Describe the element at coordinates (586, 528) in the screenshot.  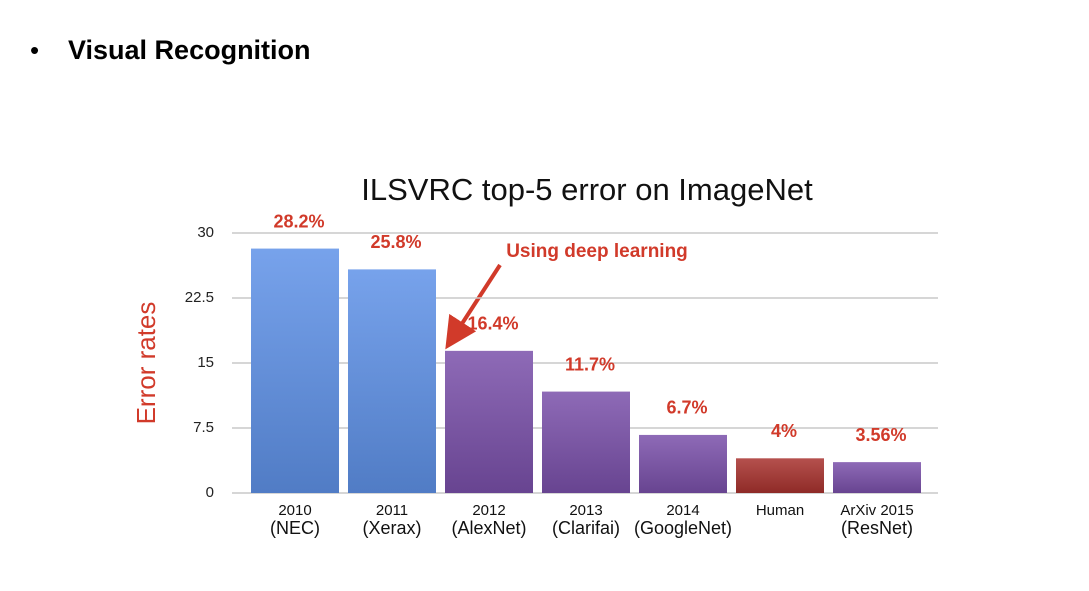
I see `x-tick-note: (Clarifai)` at that location.